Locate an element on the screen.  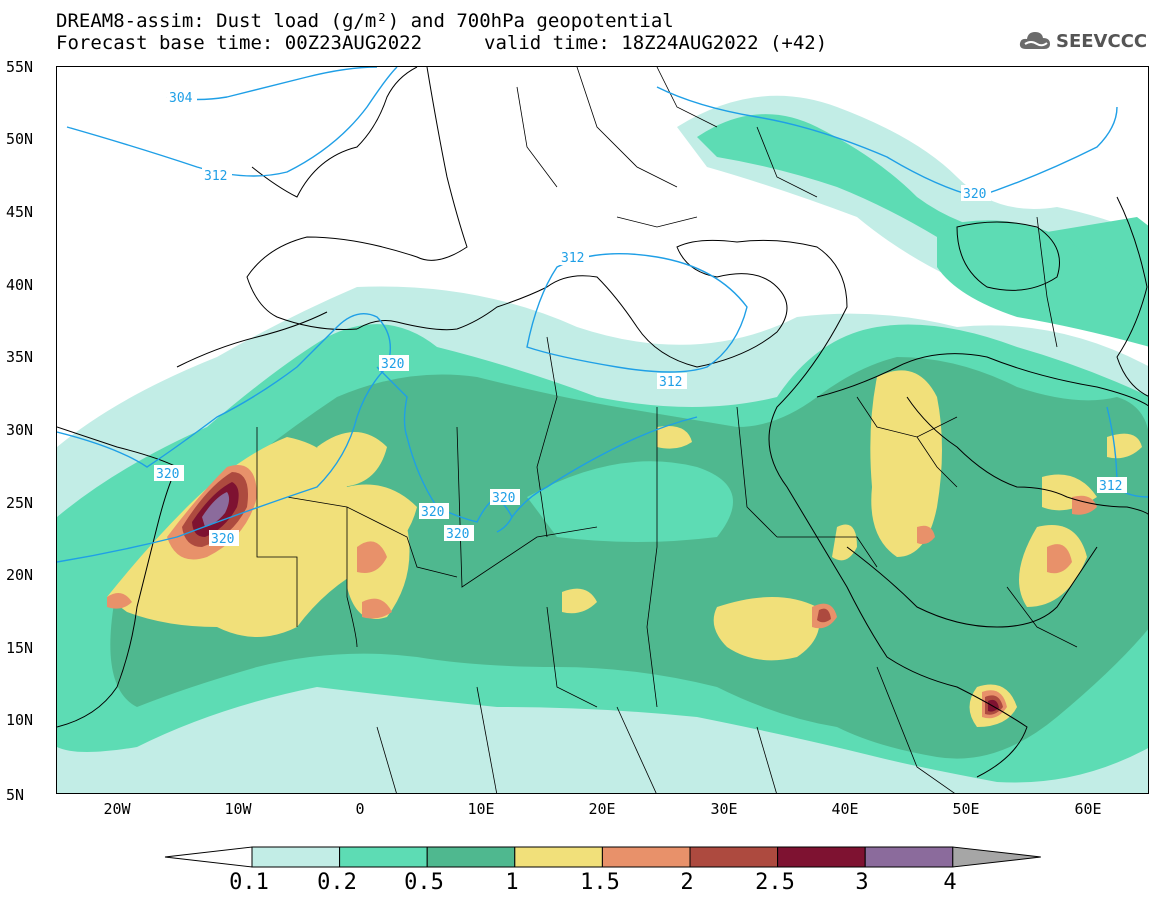
lat-label: 50N is located at coordinates (20, 139).